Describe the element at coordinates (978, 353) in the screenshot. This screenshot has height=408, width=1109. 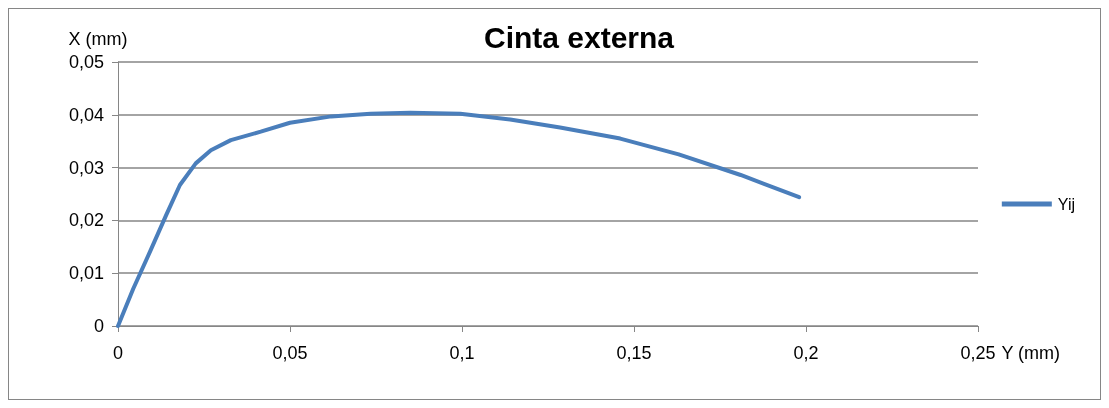
I see `x-tick-label: 0,25` at that location.